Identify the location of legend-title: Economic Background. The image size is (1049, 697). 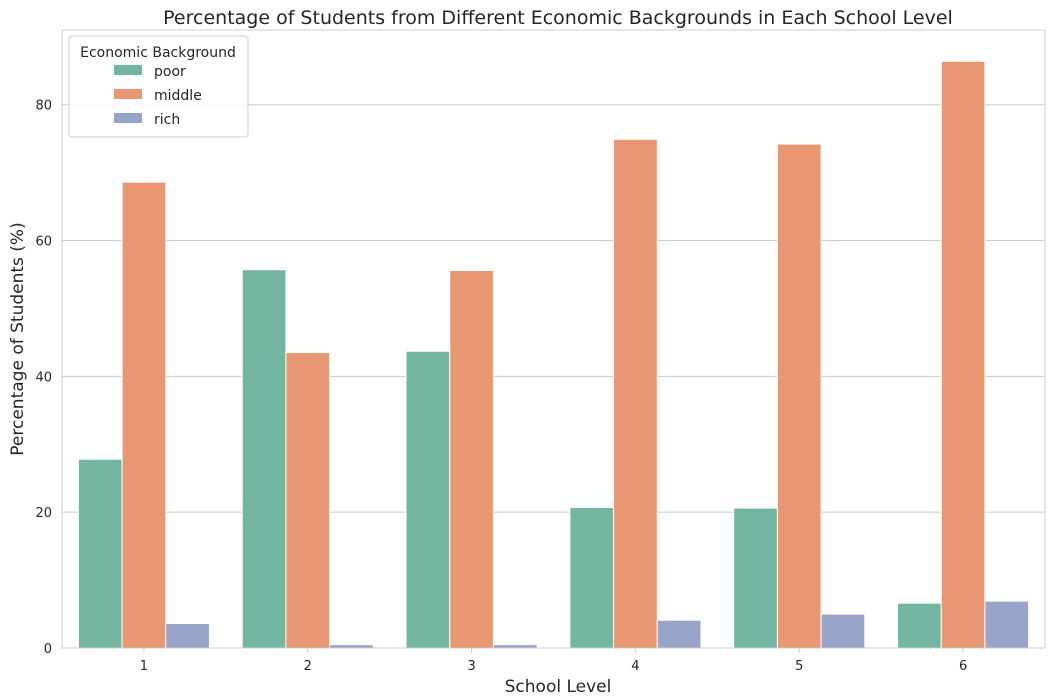
(158, 53).